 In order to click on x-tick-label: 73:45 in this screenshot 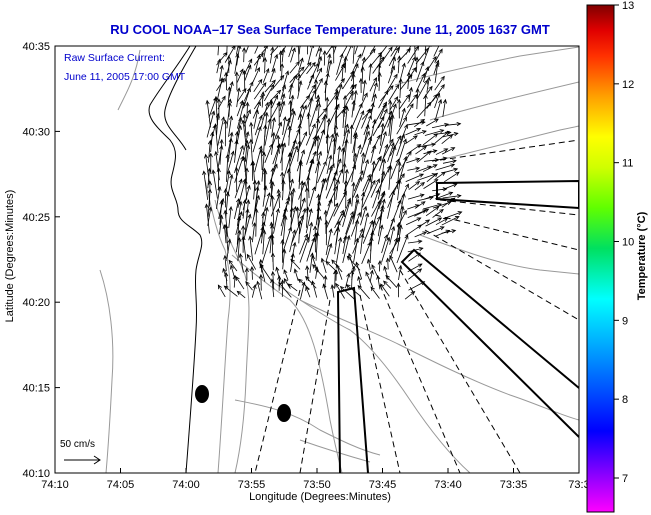, I will do `click(383, 485)`.